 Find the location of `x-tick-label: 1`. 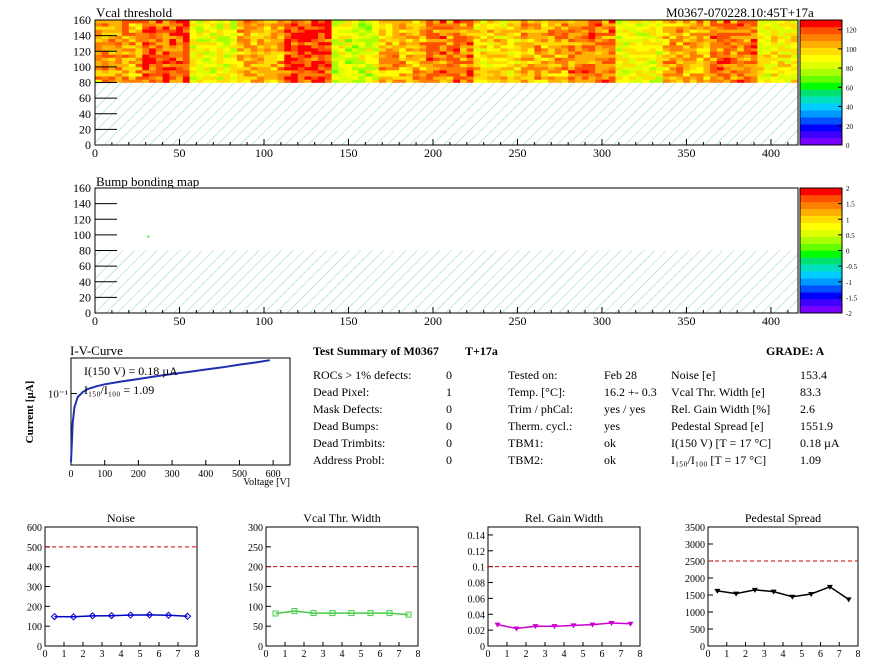

x-tick-label: 1 is located at coordinates (64, 654).